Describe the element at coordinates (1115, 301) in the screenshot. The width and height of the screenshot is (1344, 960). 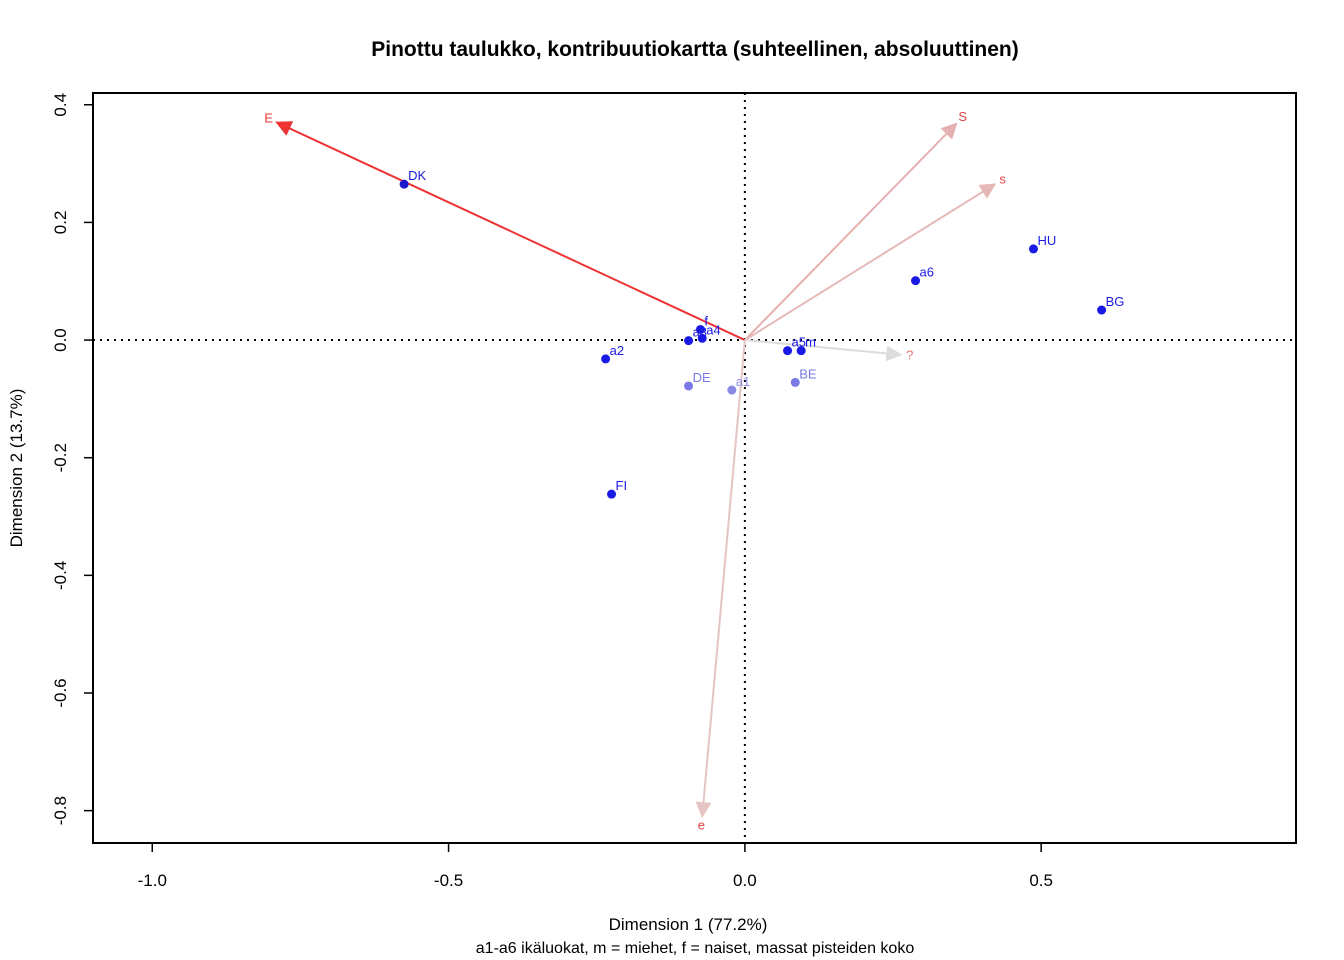
I see `point-label-bg: BG` at that location.